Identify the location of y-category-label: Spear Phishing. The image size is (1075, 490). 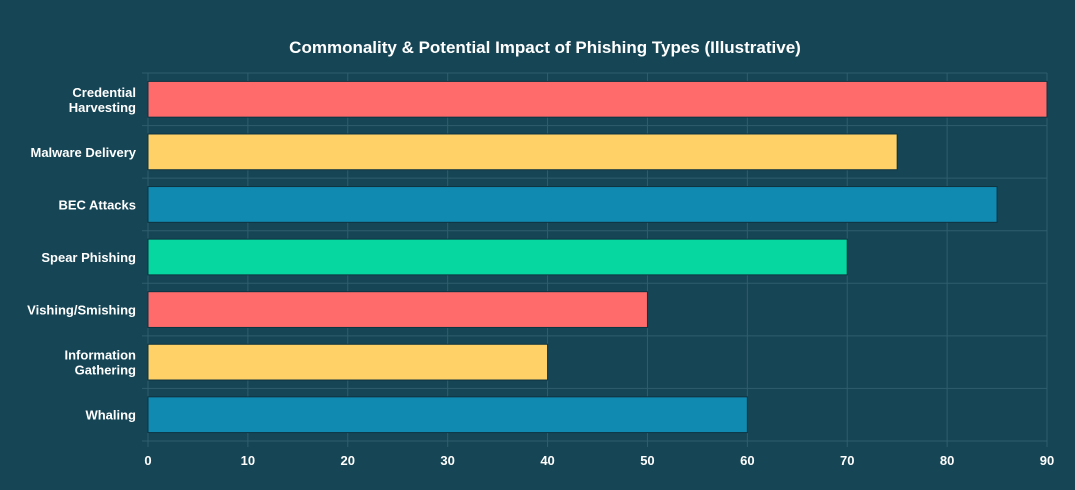
(88, 257).